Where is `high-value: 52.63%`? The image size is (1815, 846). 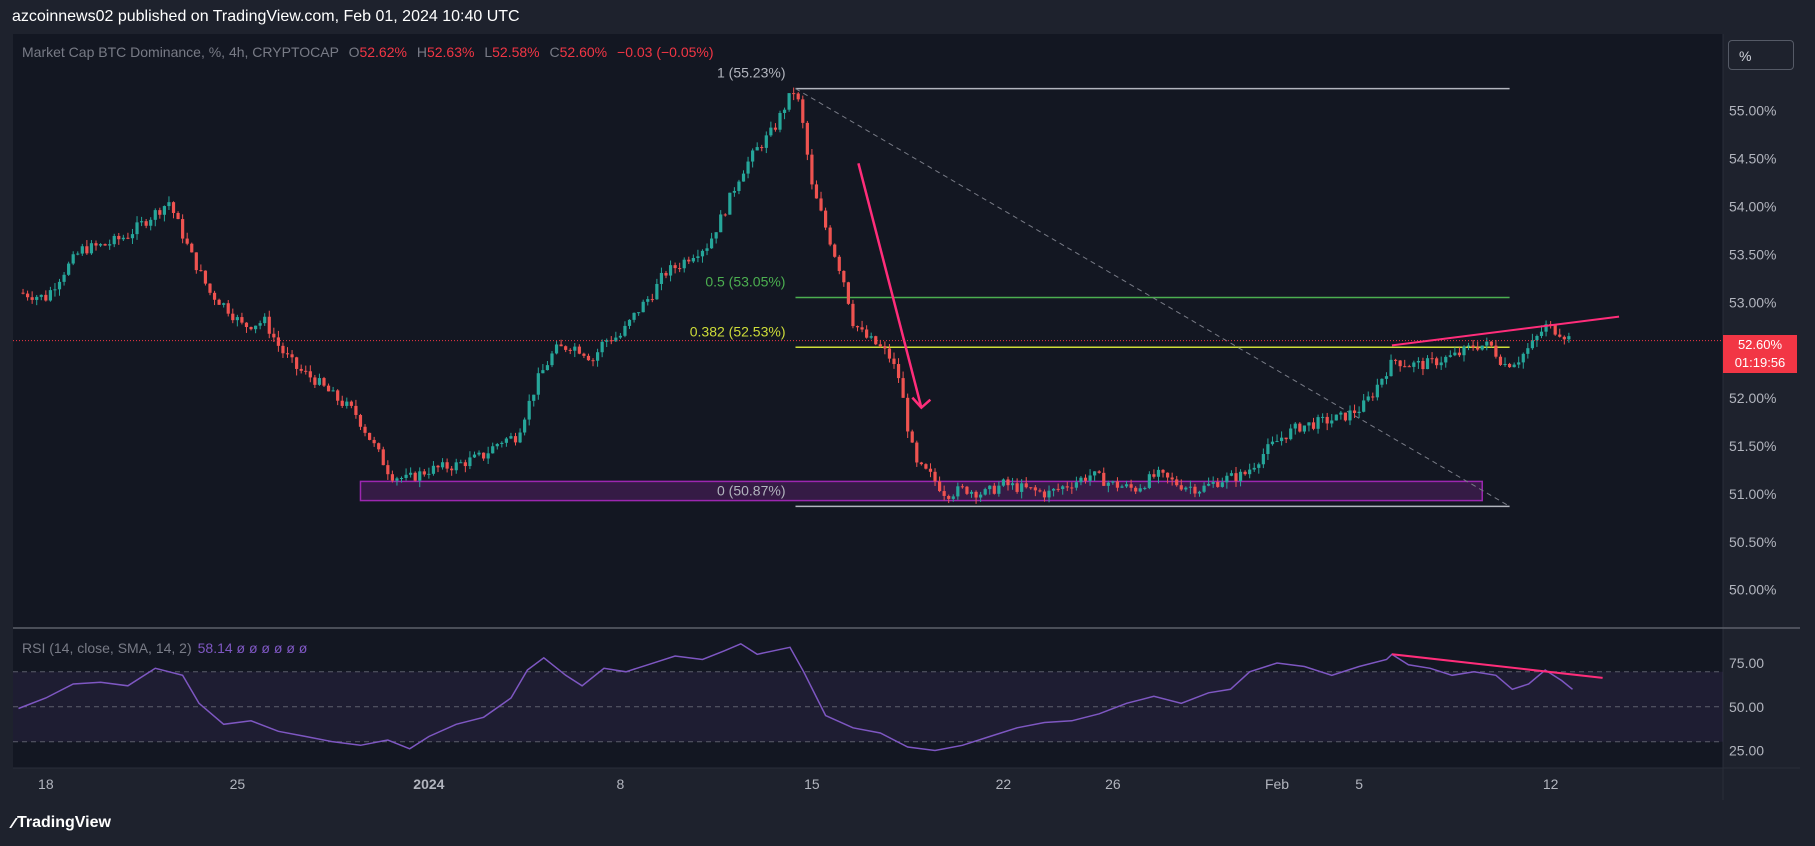
high-value: 52.63% is located at coordinates (450, 52).